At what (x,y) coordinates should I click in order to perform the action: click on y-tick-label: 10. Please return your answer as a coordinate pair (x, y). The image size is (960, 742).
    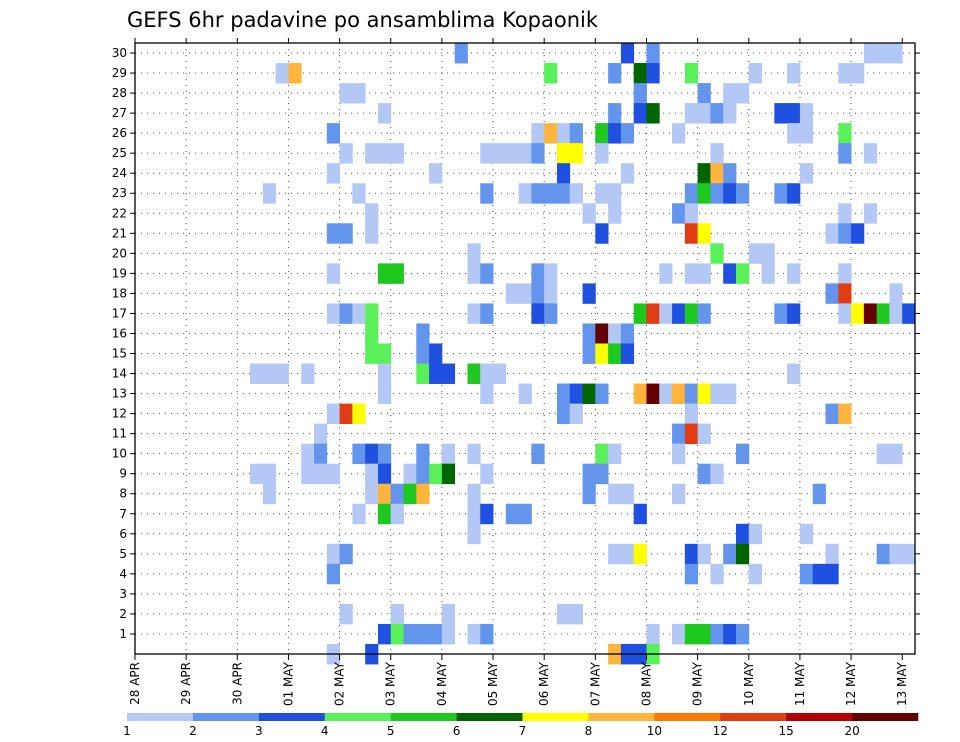
    Looking at the image, I should click on (119, 454).